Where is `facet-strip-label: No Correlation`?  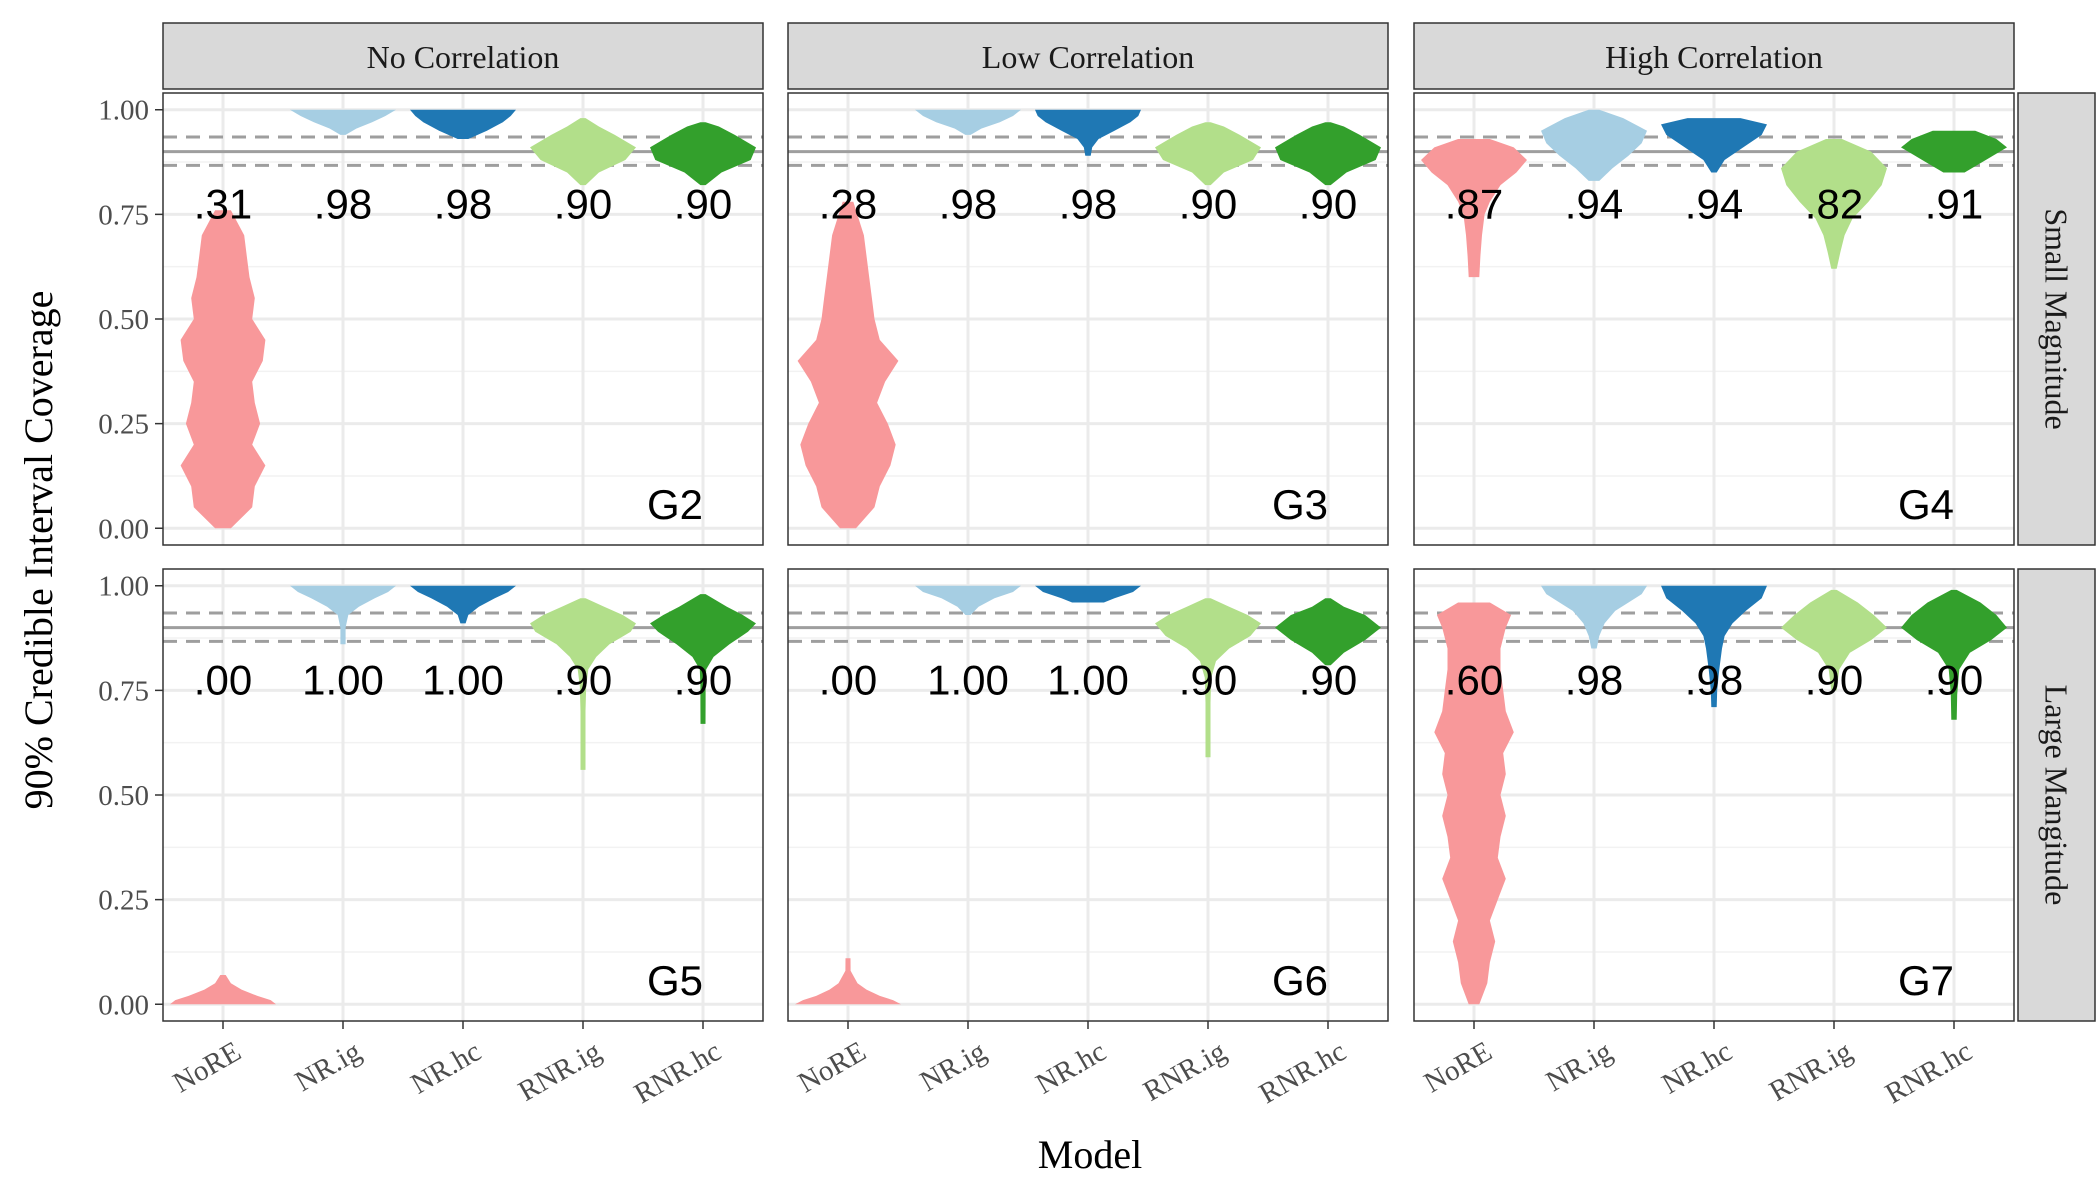
facet-strip-label: No Correlation is located at coordinates (463, 57).